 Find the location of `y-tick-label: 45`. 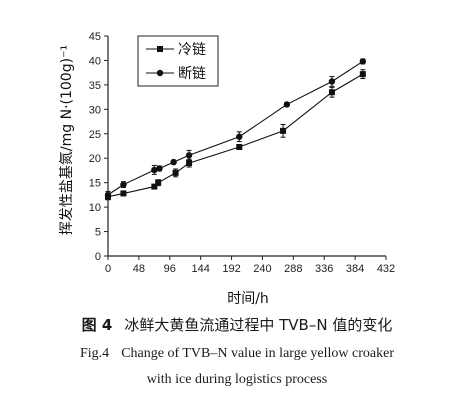

y-tick-label: 45 is located at coordinates (95, 37).